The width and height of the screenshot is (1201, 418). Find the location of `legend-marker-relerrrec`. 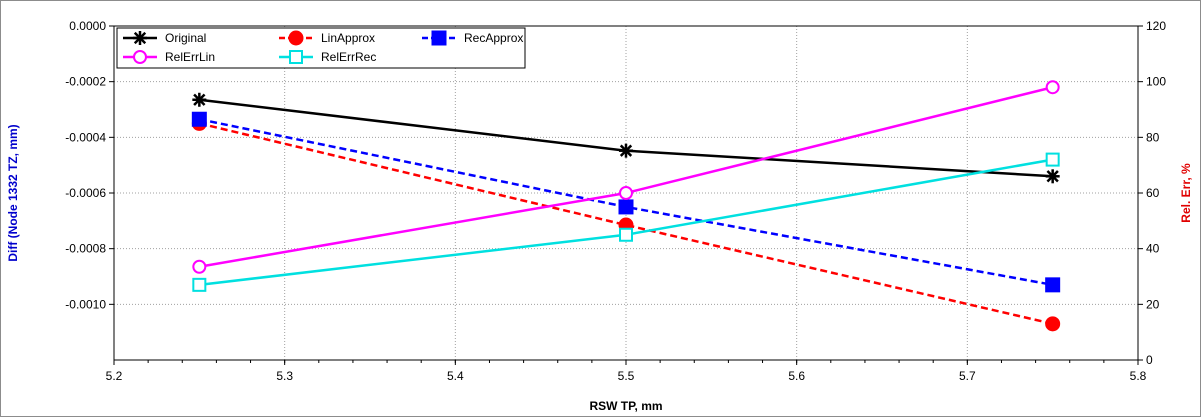

legend-marker-relerrrec is located at coordinates (296, 57).